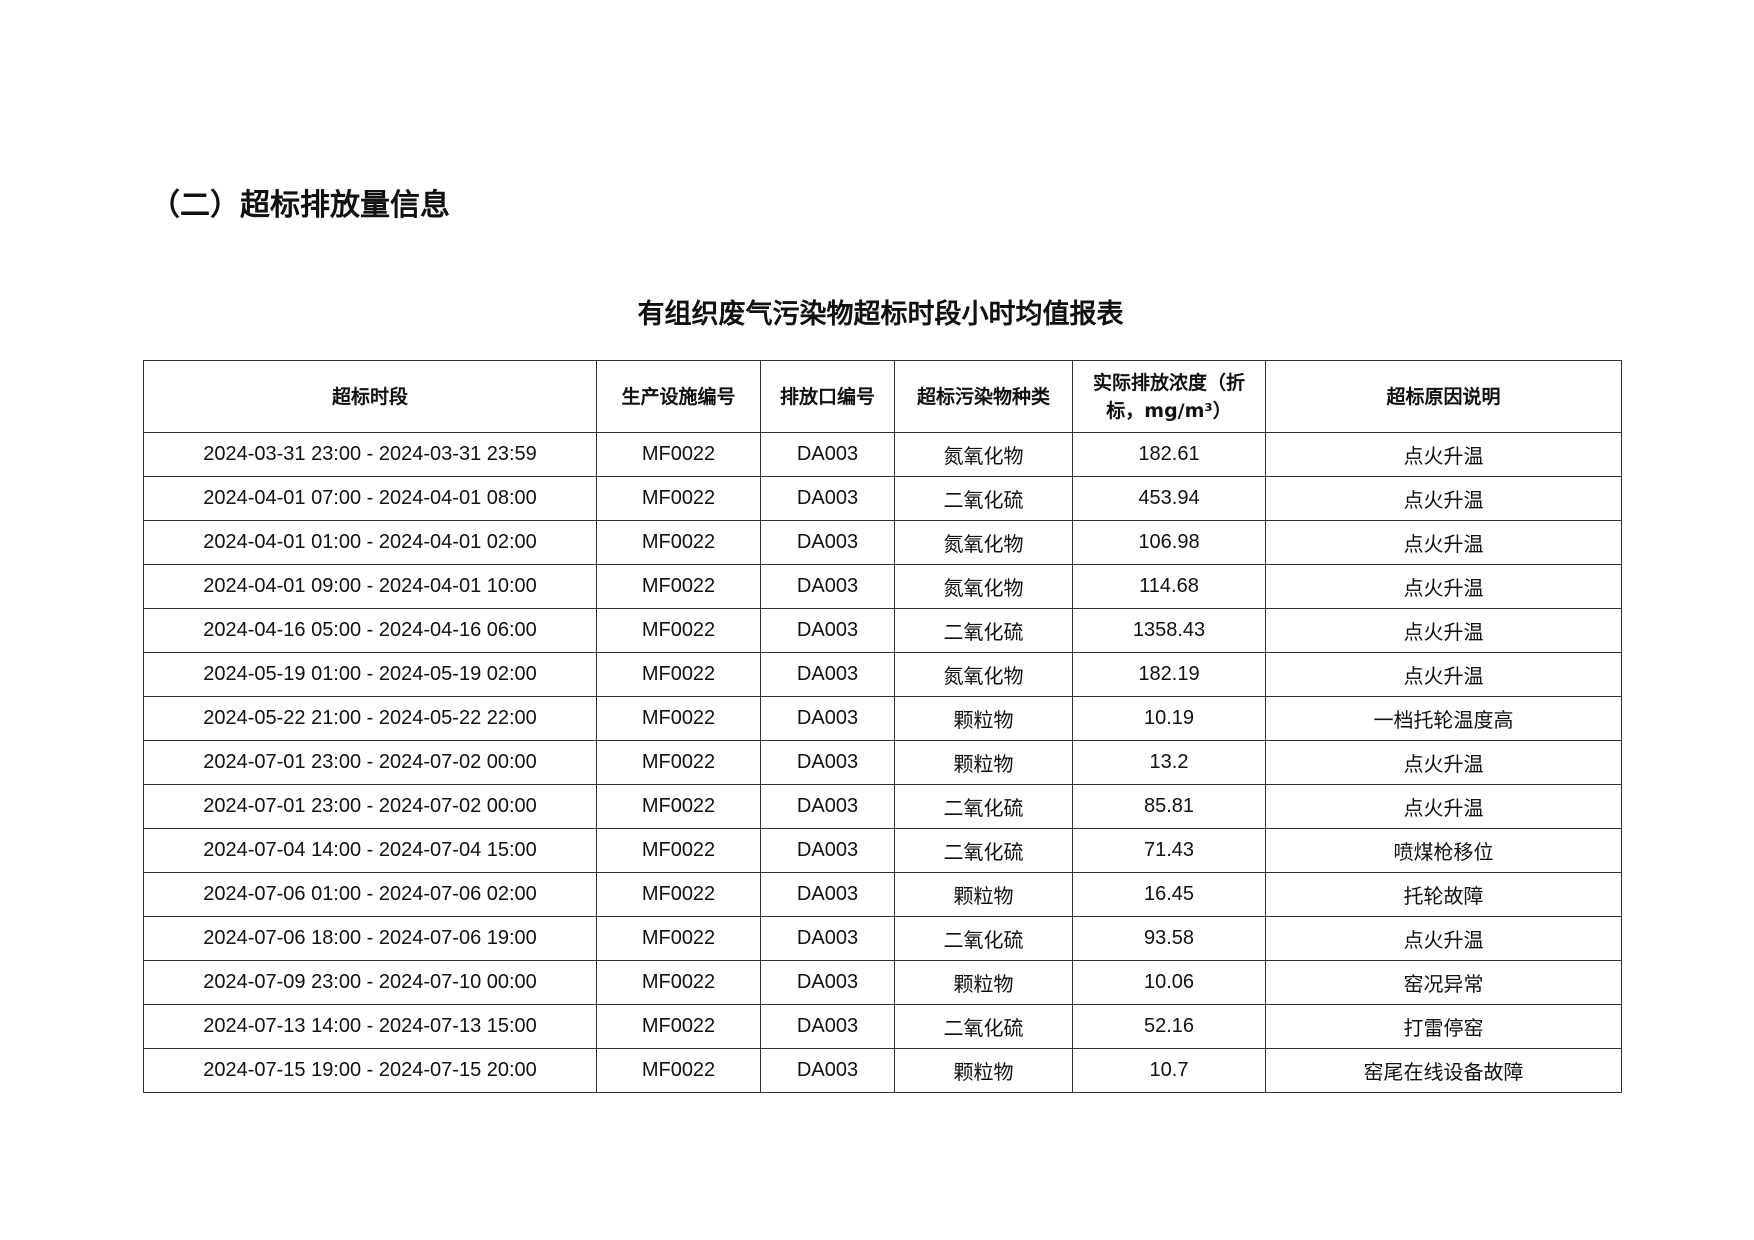 The image size is (1754, 1240). Describe the element at coordinates (370, 542) in the screenshot. I see `cell-period: 2024-04-01 01:00 - 2024-04-01 02:00` at that location.